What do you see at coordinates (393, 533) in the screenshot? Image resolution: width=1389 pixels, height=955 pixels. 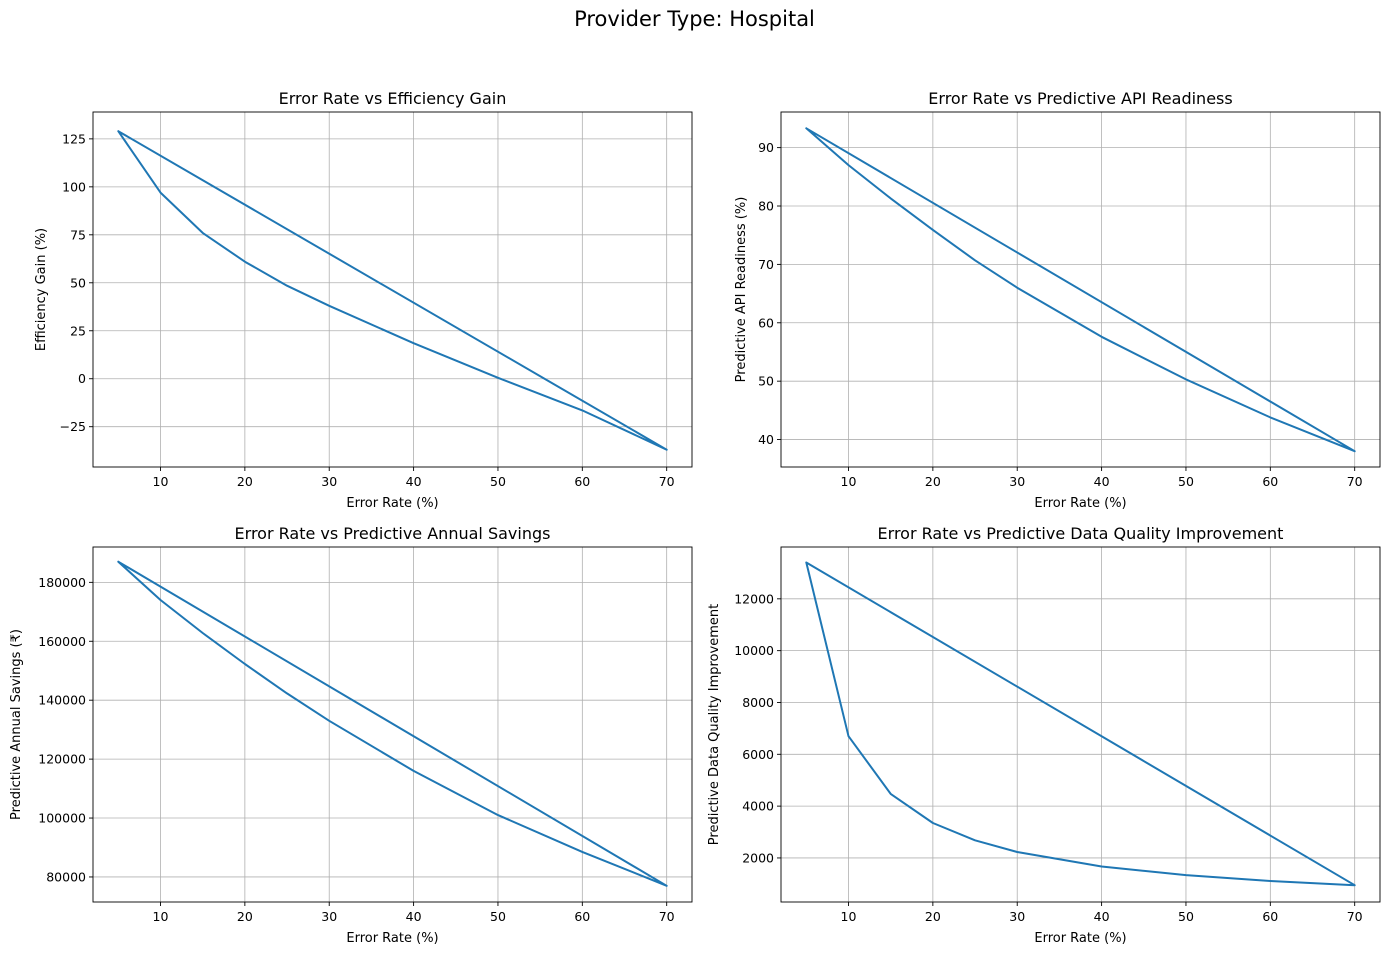 I see `subplot-title: Error Rate vs Predictive Annual Savings` at bounding box center [393, 533].